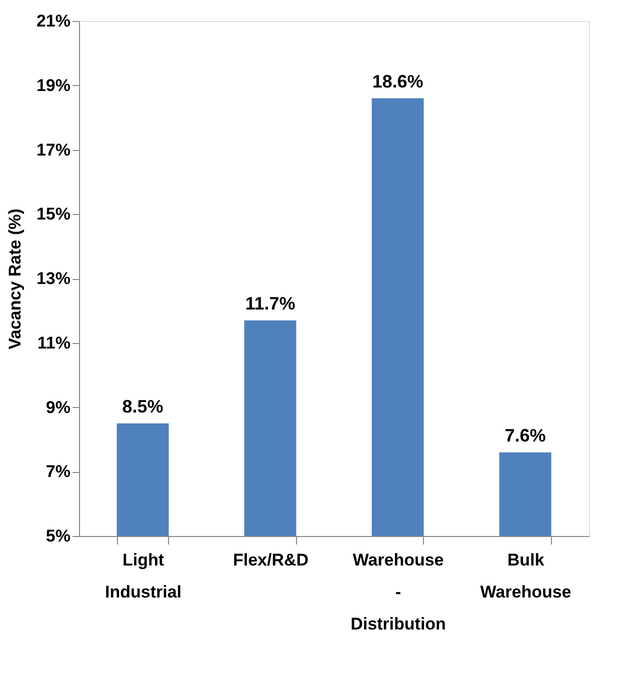 This screenshot has width=644, height=673. What do you see at coordinates (53, 214) in the screenshot?
I see `y-tick-label: 15%` at bounding box center [53, 214].